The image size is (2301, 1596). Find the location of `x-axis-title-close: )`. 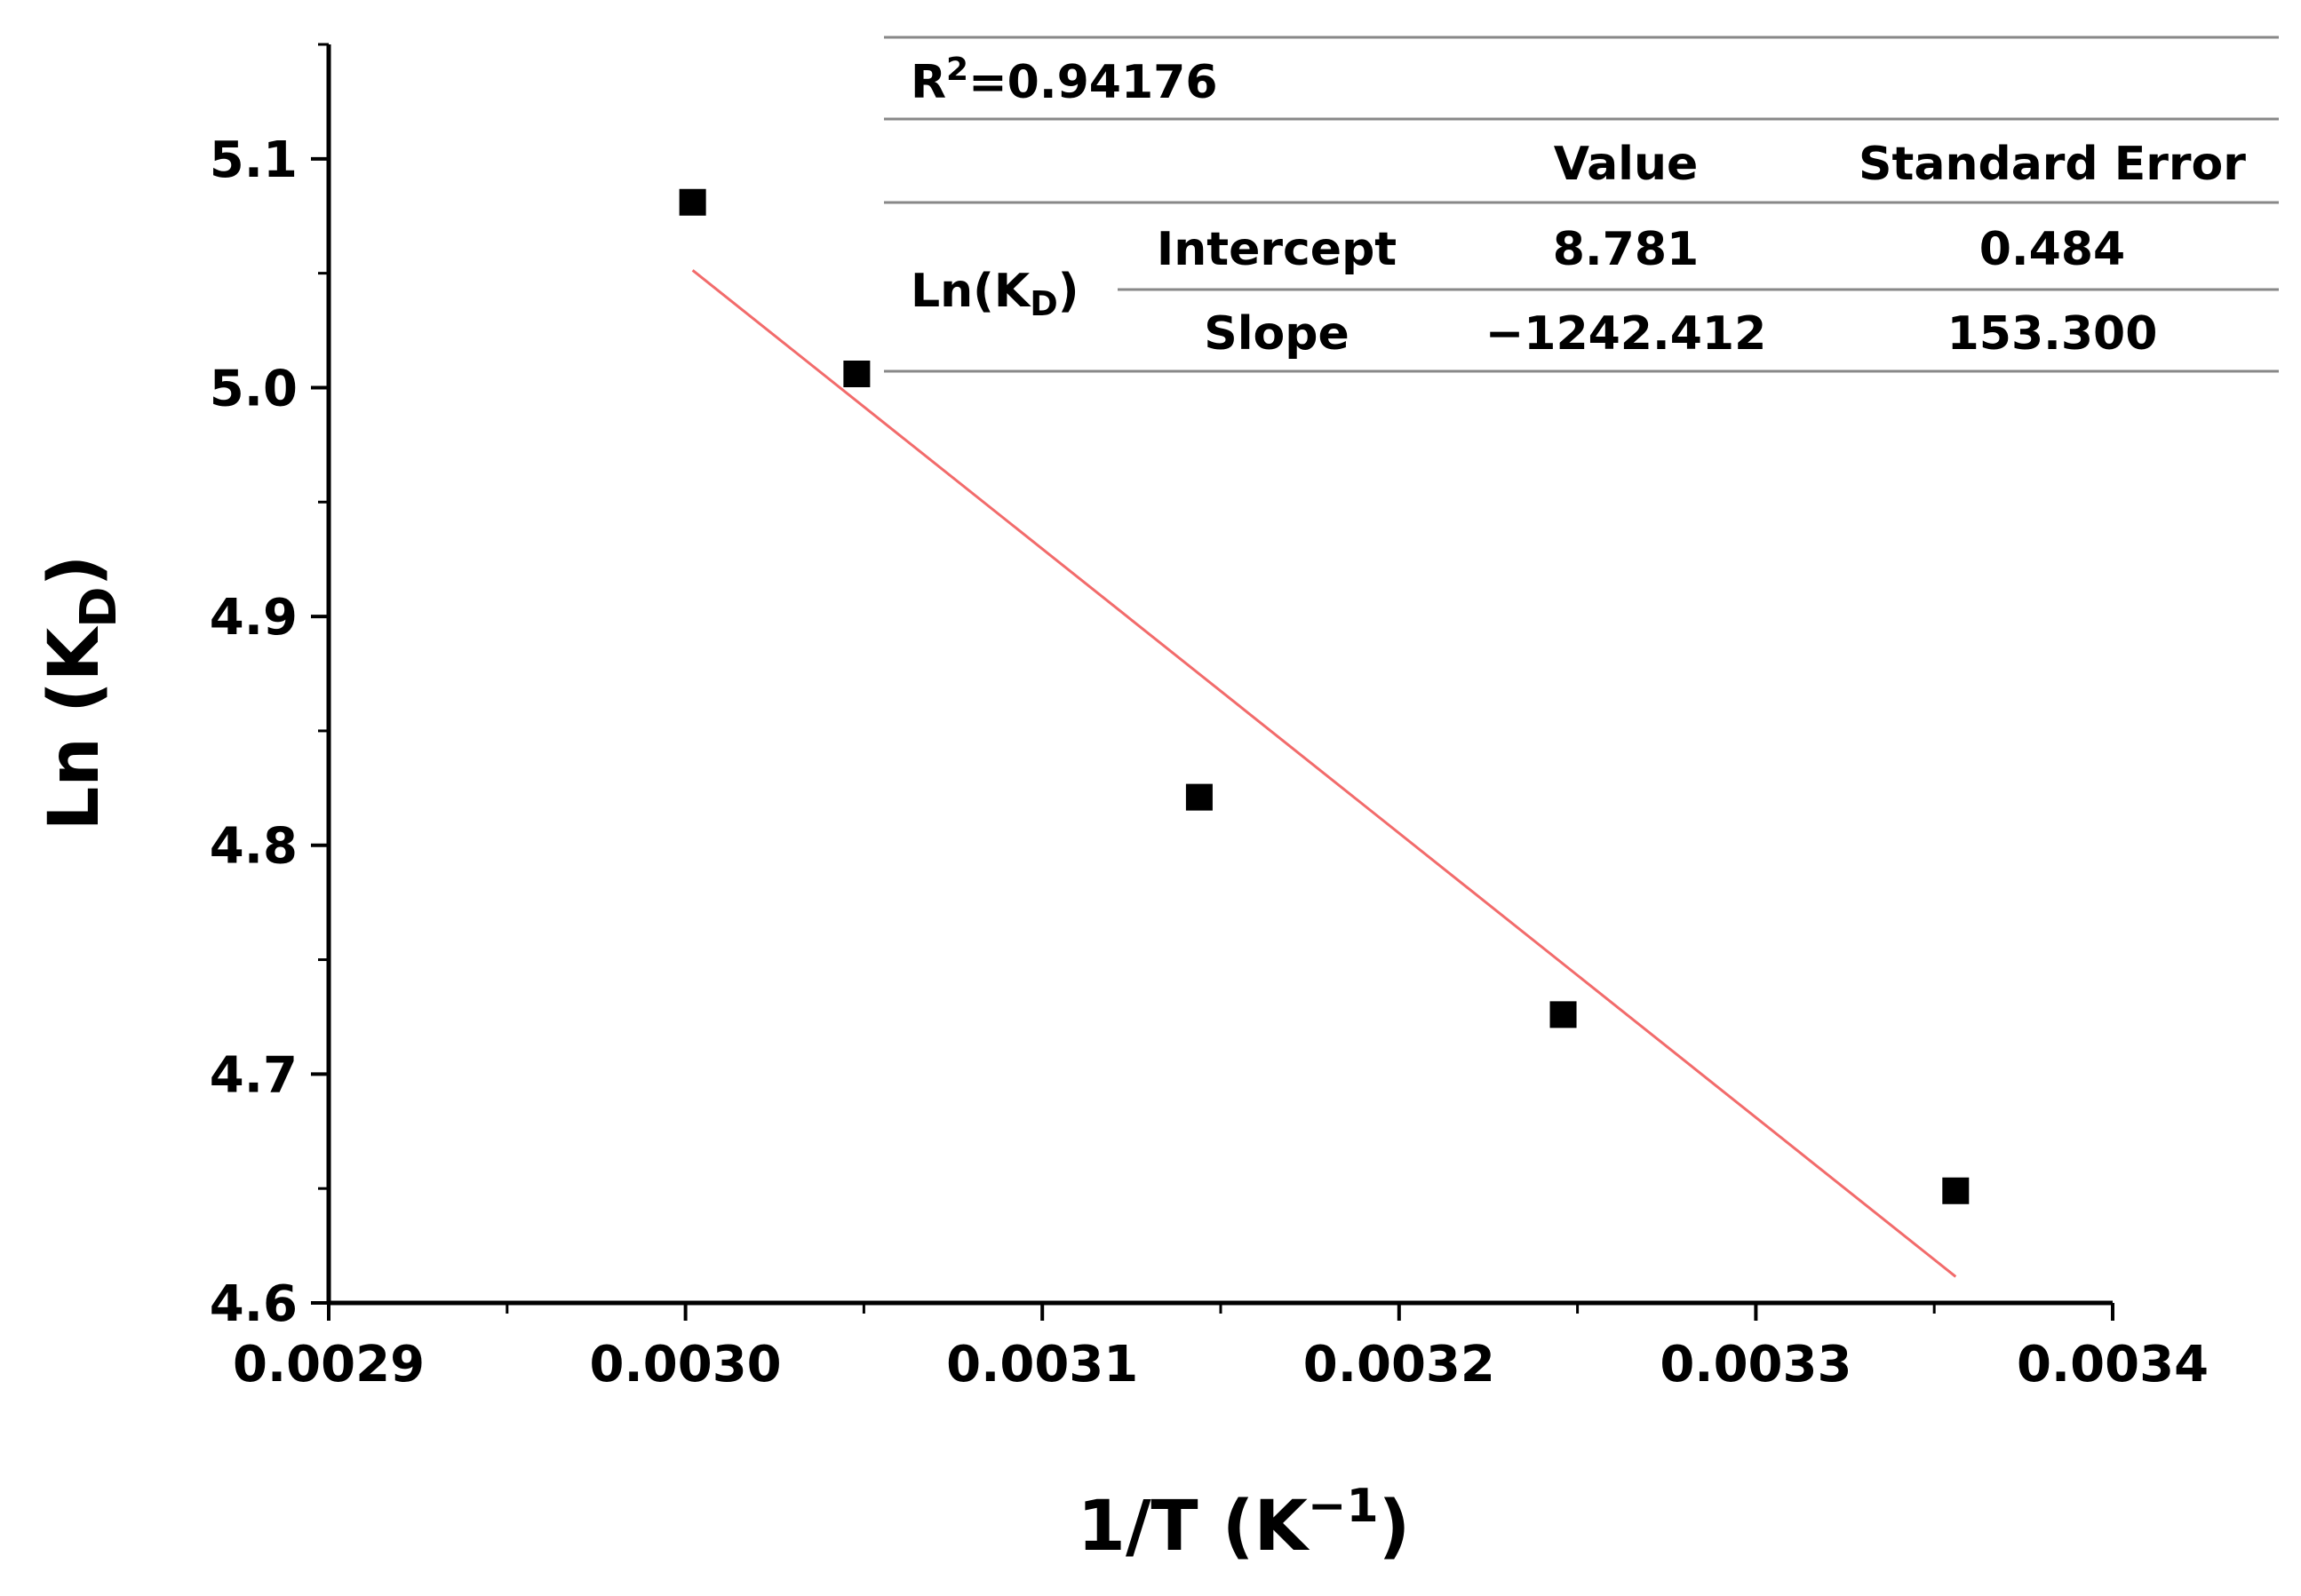

x-axis-title-close: ) is located at coordinates (1395, 1527).